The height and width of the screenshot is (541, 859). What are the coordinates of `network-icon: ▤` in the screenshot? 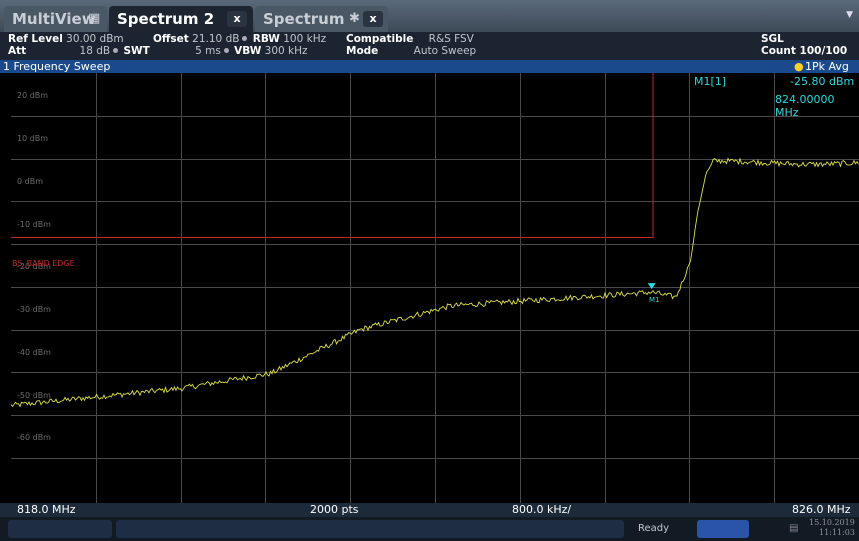 It's located at (794, 528).